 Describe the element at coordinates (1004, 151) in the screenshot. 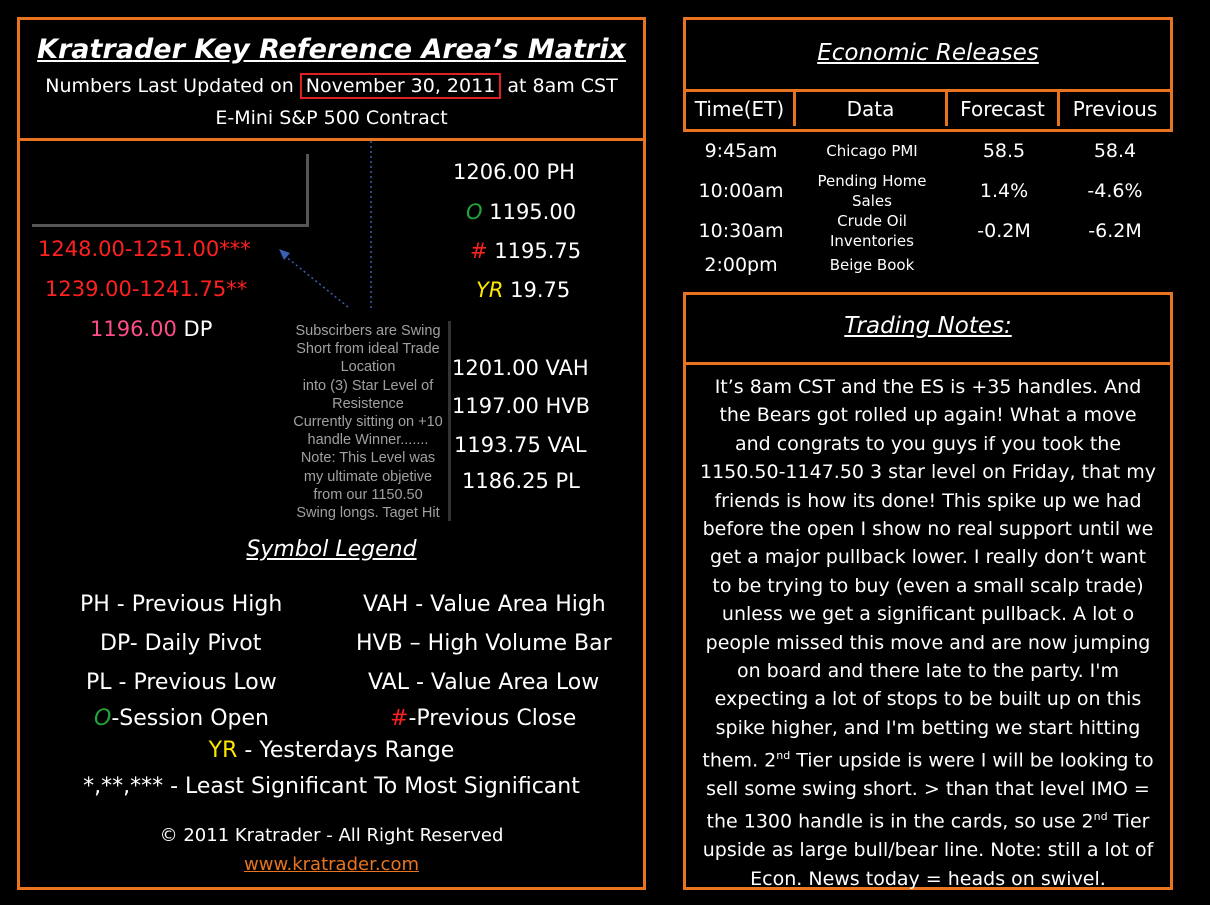

I see `row-forecast: 58.5` at that location.